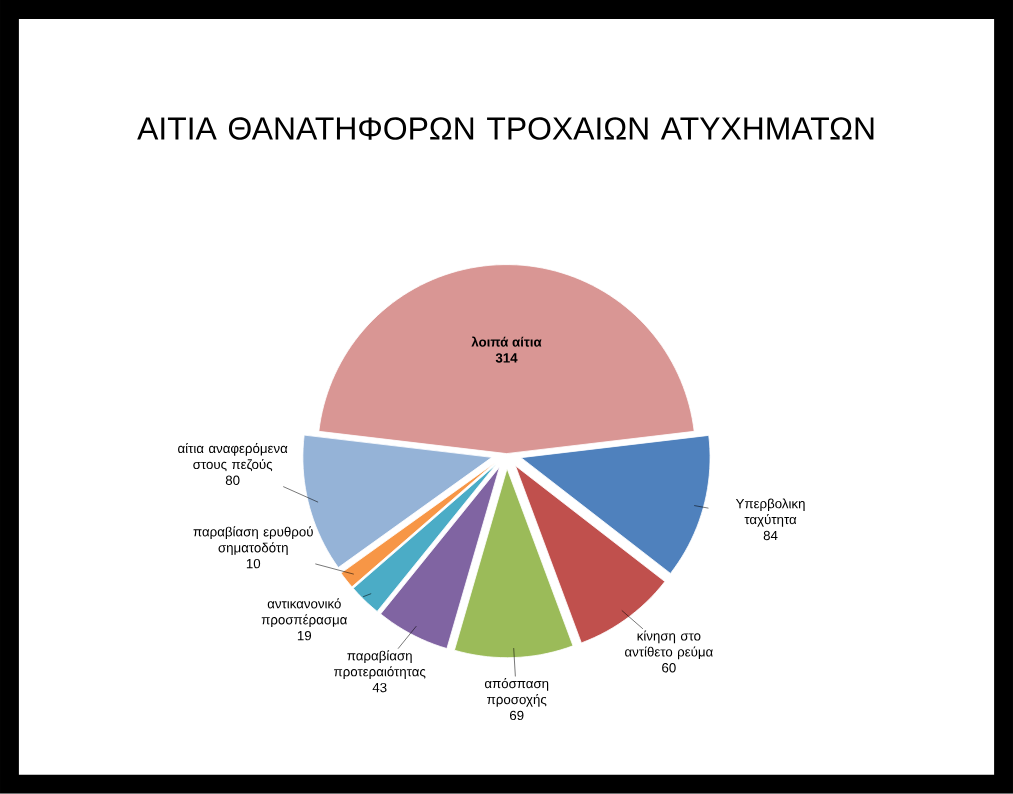 Image resolution: width=1013 pixels, height=794 pixels. What do you see at coordinates (770, 512) in the screenshot?
I see `slice-label: Υπερβολικη ταχύτητα` at bounding box center [770, 512].